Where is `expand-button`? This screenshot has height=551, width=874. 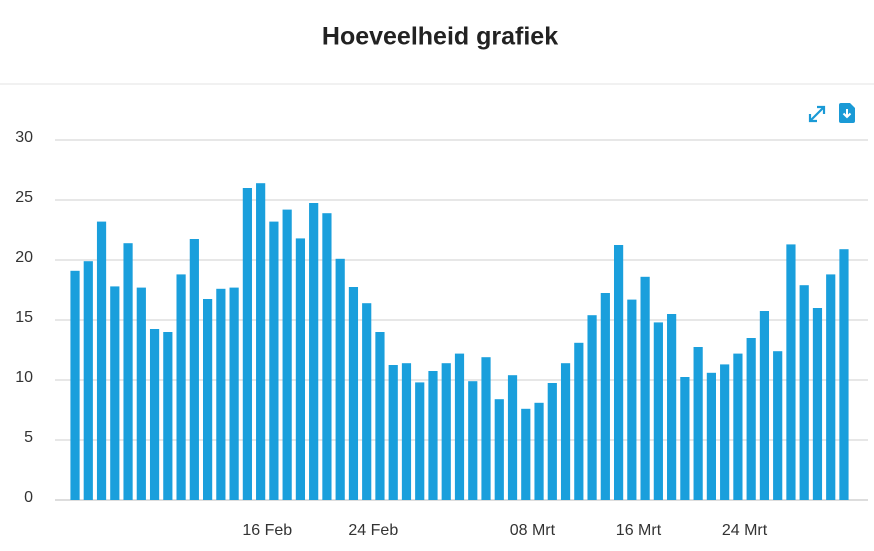 expand-button is located at coordinates (817, 114).